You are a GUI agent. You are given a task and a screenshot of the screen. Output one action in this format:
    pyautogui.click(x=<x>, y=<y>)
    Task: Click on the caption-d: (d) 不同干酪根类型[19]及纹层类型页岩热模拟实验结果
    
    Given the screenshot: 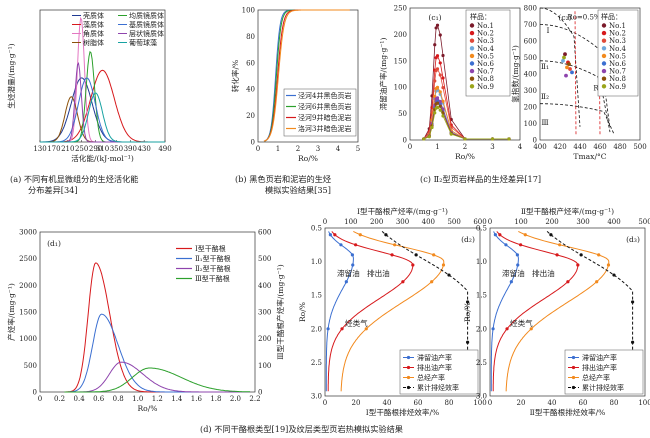 What is the action you would take?
    pyautogui.click(x=301, y=429)
    